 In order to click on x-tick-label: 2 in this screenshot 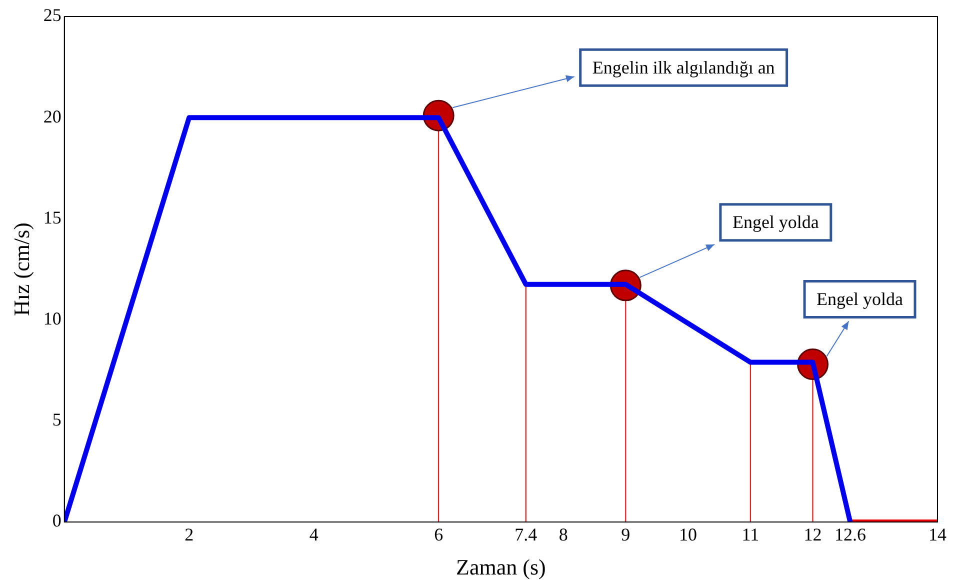, I will do `click(189, 534)`.